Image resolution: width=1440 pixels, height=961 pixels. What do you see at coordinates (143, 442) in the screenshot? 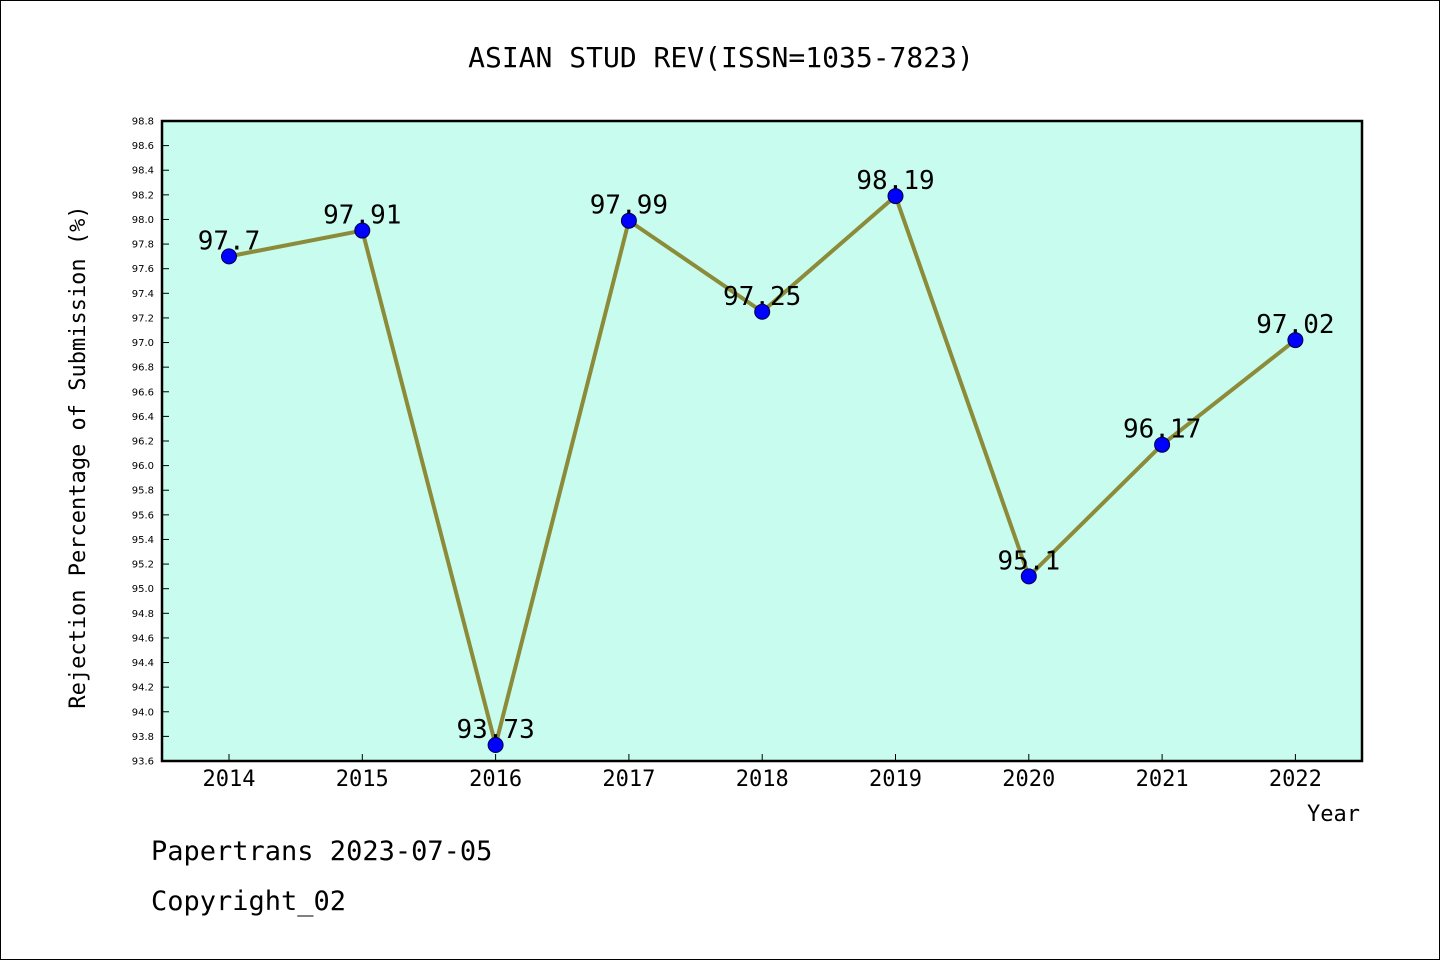
I see `y-tick-label: 96.2` at bounding box center [143, 442].